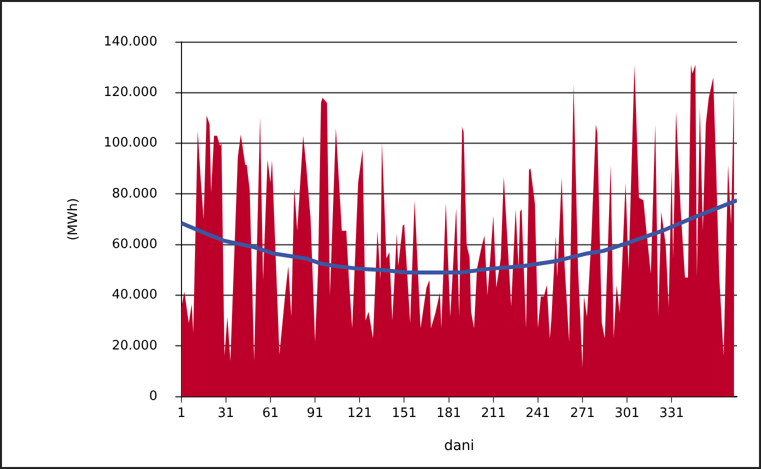 The image size is (761, 469). What do you see at coordinates (135, 346) in the screenshot?
I see `y-tick-label: 20.000` at bounding box center [135, 346].